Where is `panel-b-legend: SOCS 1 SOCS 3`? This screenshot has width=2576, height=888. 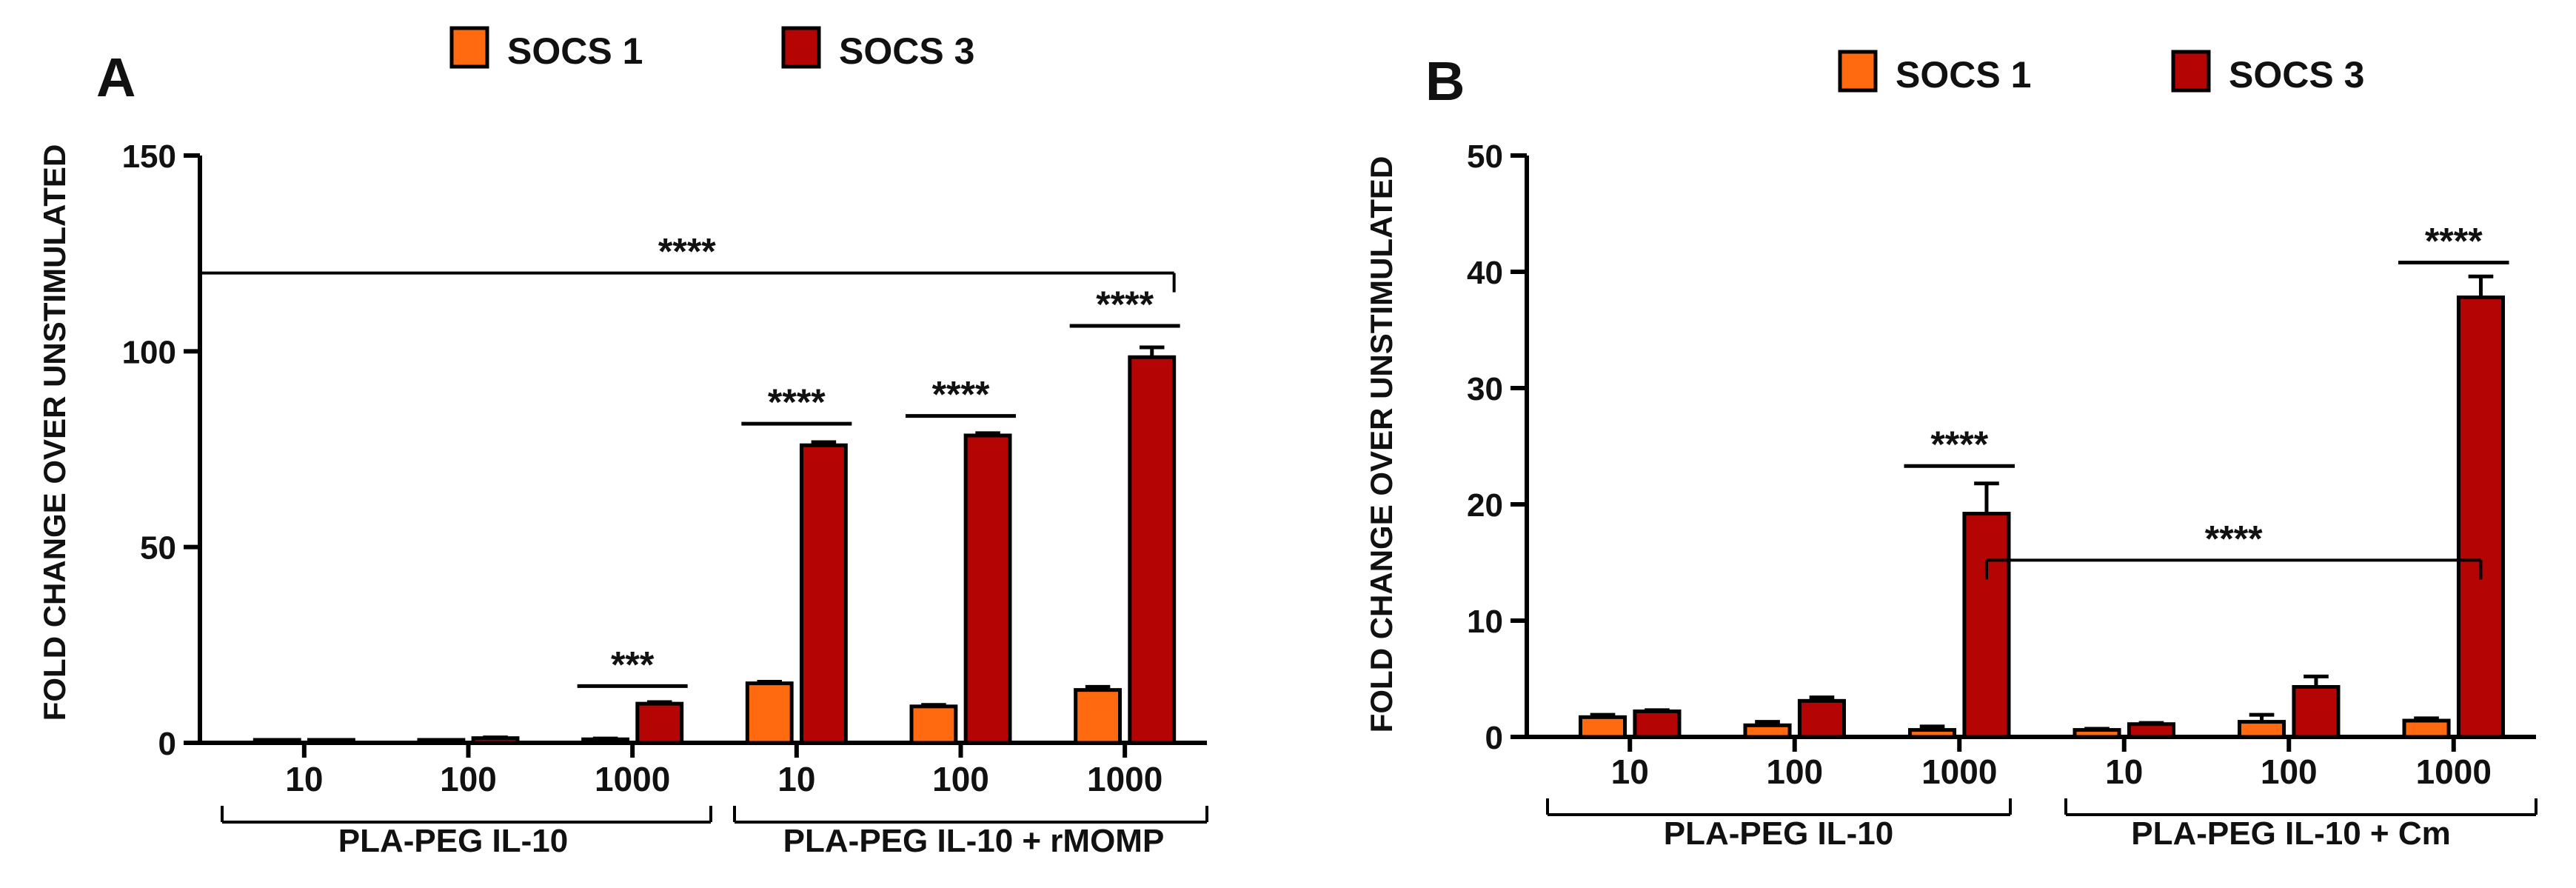 panel-b-legend: SOCS 1 SOCS 3 is located at coordinates (2101, 73).